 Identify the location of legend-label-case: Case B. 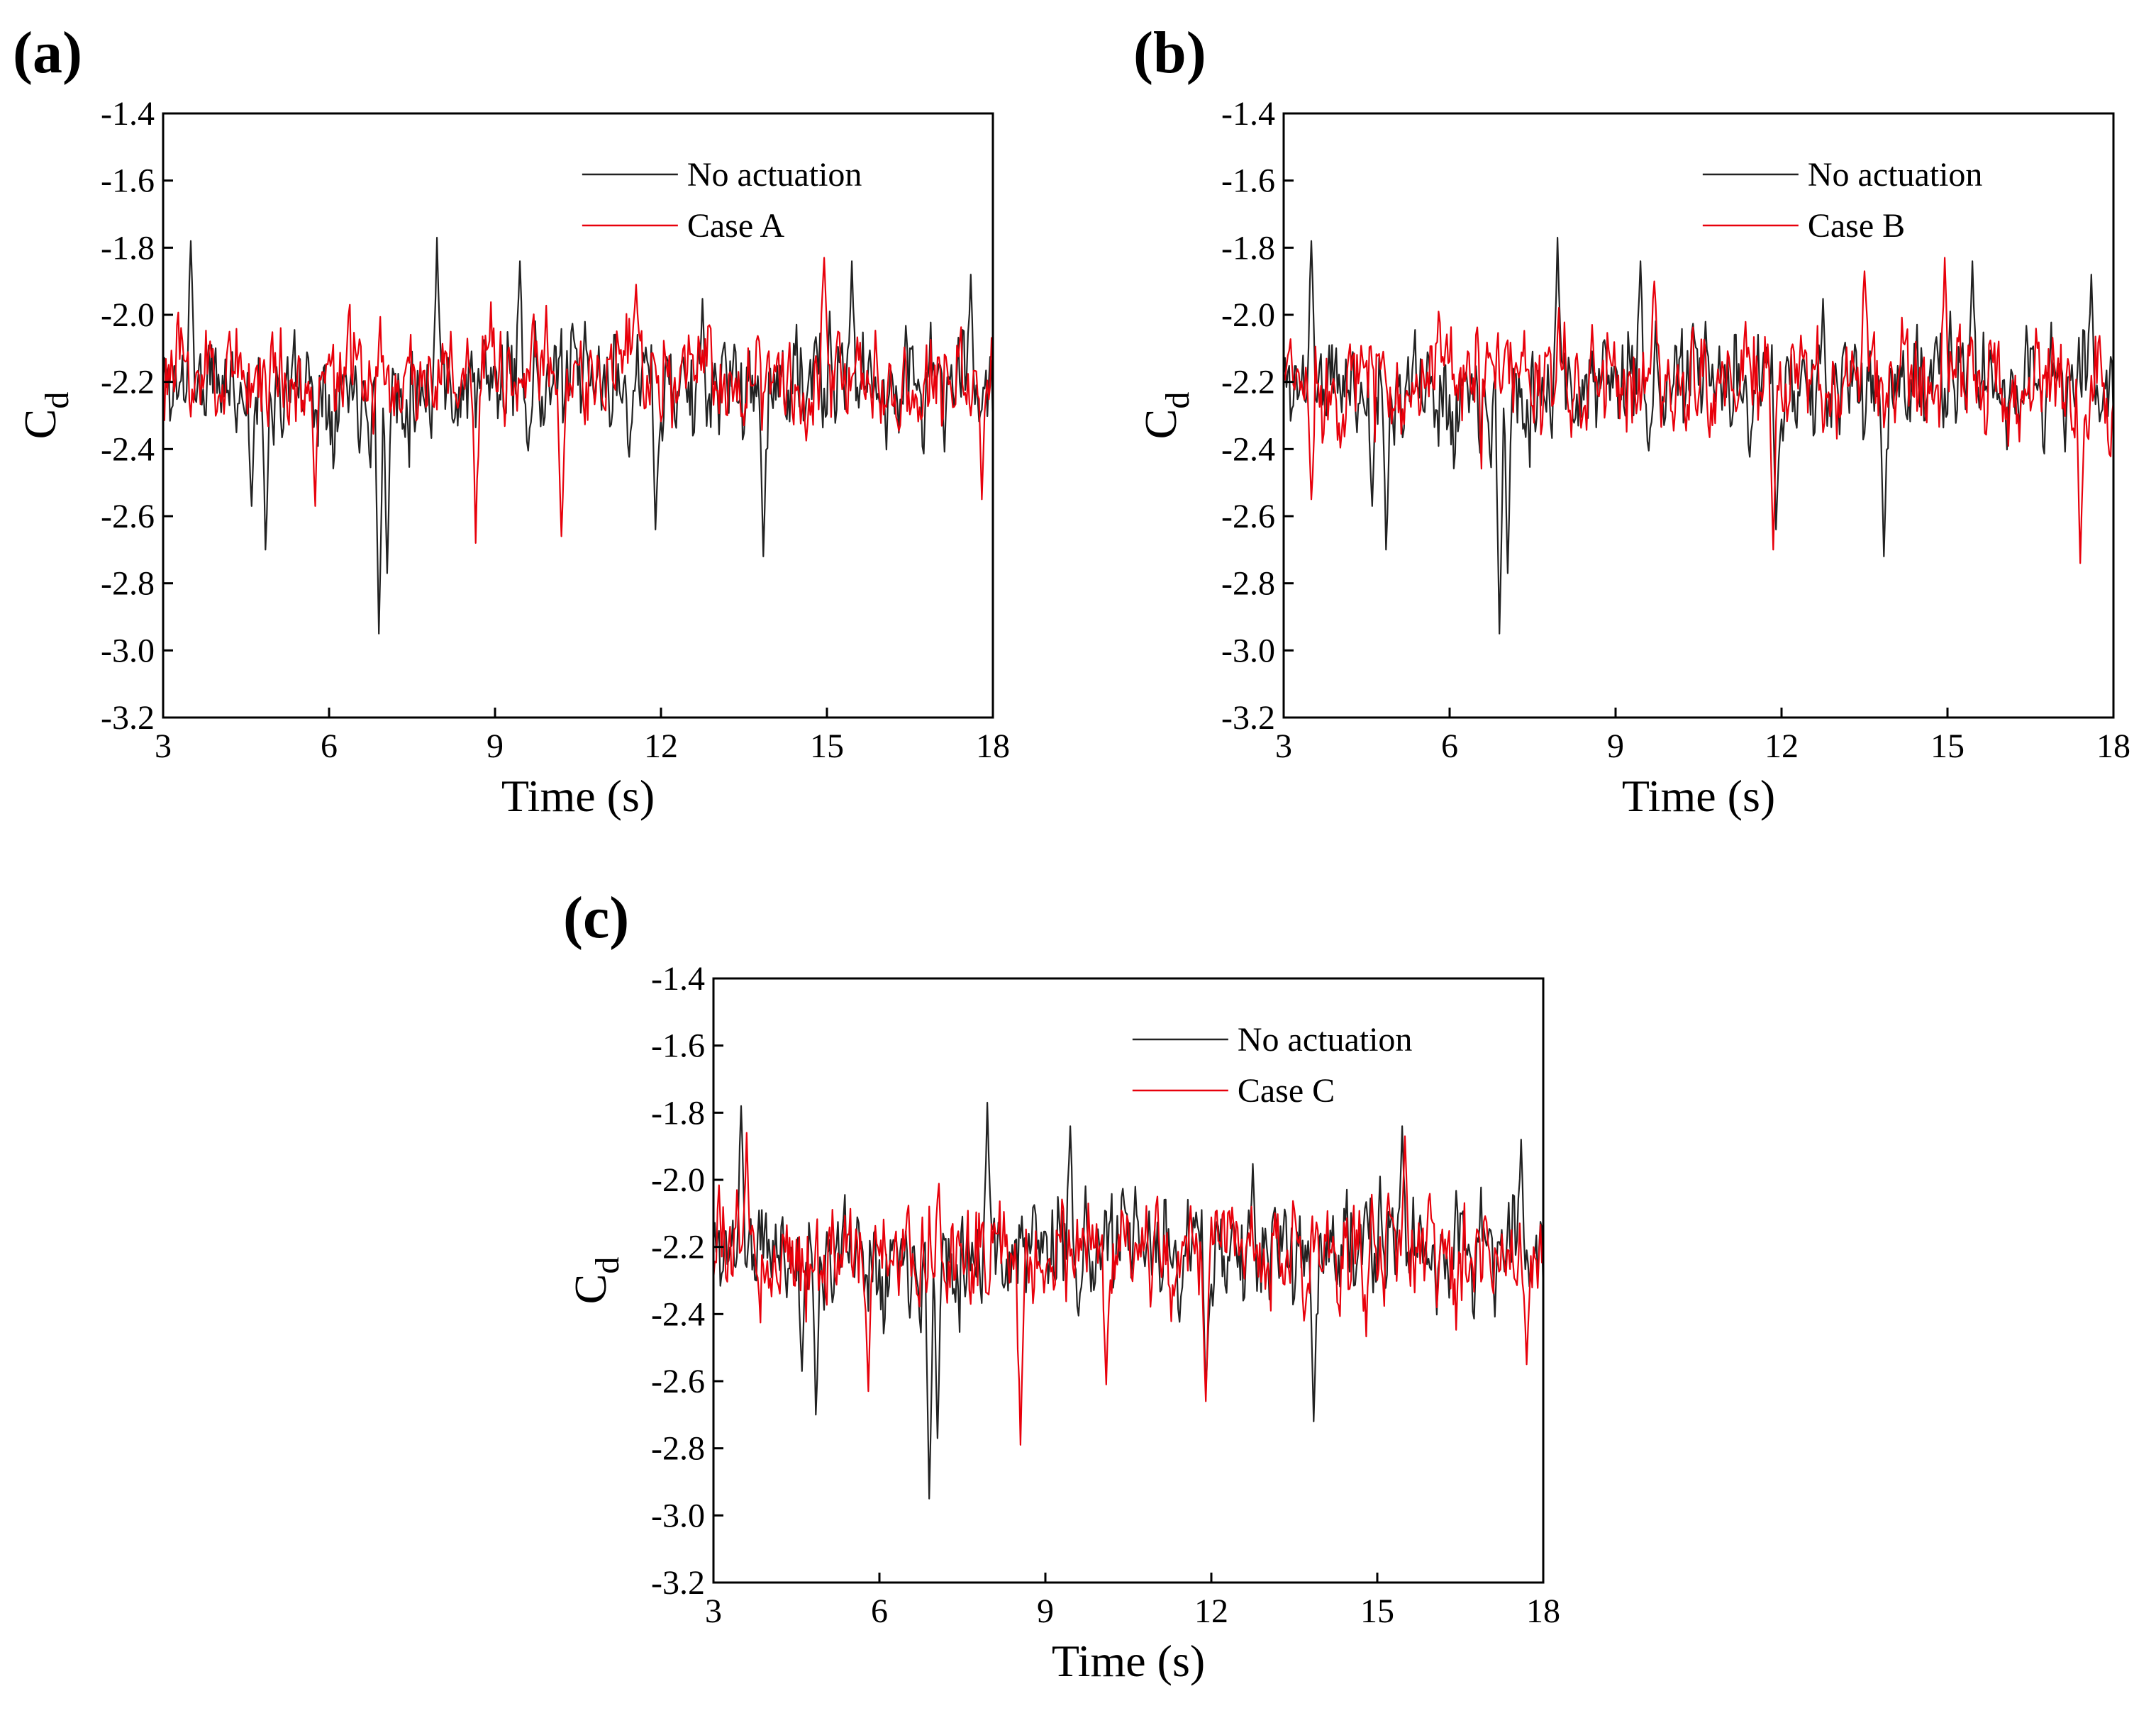
(1856, 226).